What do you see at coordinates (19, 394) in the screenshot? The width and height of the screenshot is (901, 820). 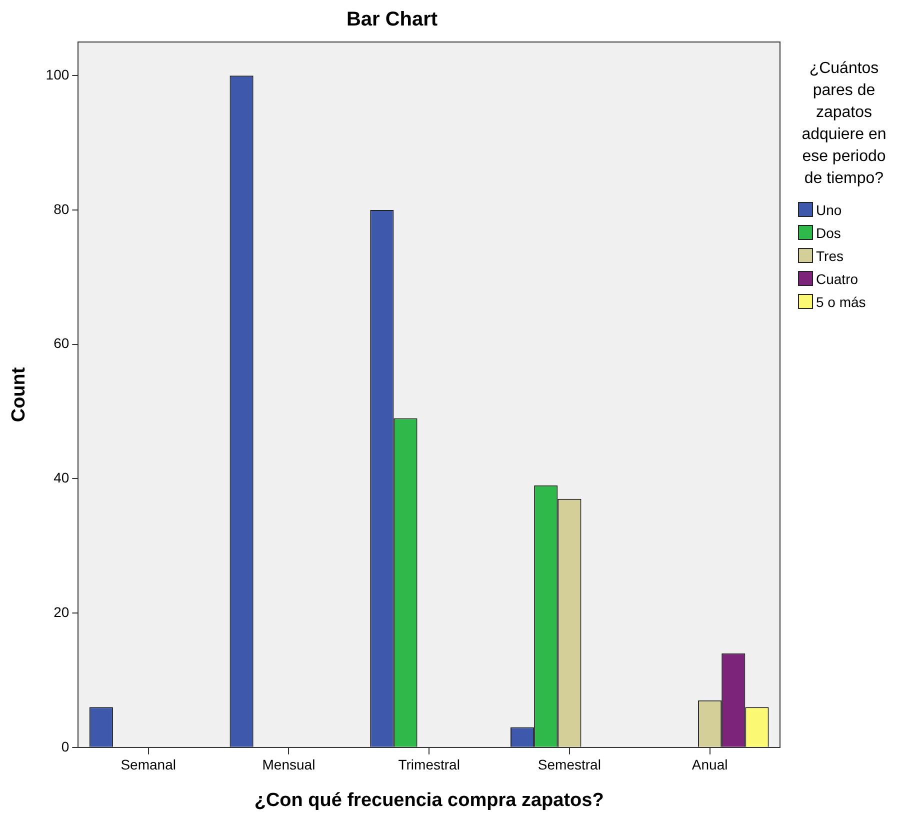 I see `y-axis-title: Count` at bounding box center [19, 394].